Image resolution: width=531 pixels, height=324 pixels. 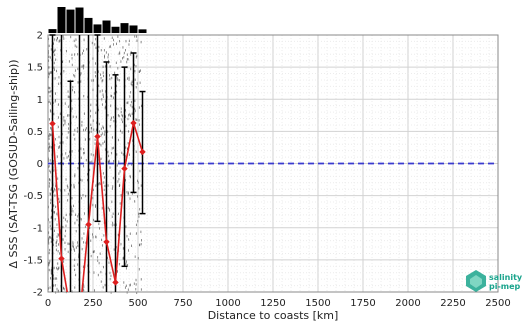 What do you see at coordinates (506, 277) in the screenshot?
I see `logo-line1: salinity` at bounding box center [506, 277].